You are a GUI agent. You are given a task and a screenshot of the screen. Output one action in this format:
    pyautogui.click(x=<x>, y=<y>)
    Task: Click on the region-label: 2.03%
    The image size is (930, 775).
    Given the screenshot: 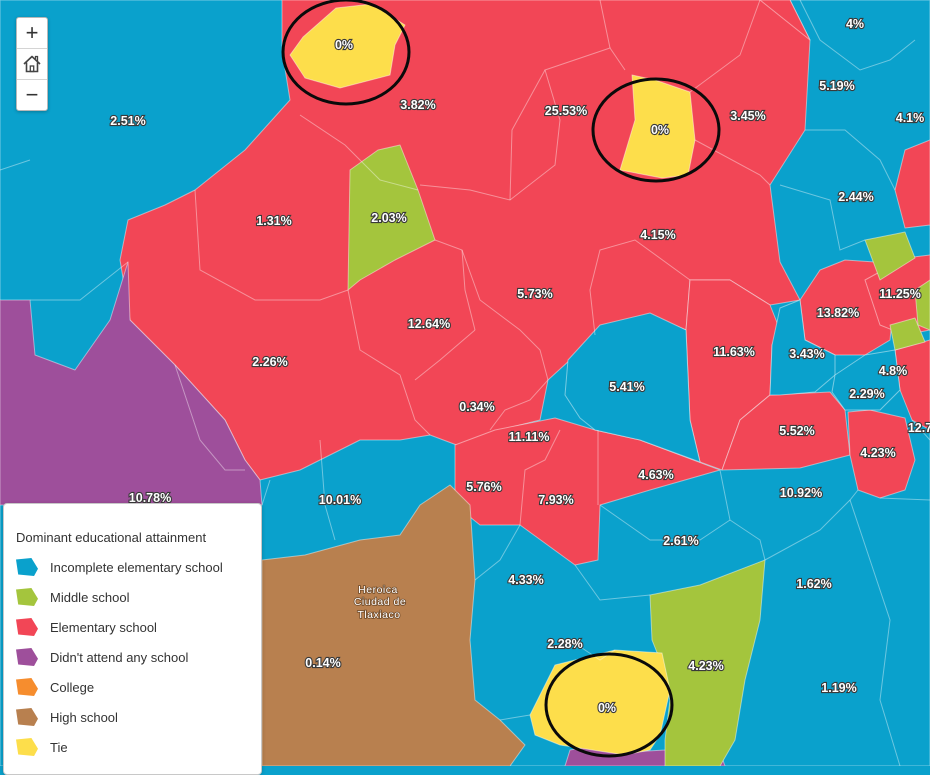 What is the action you would take?
    pyautogui.click(x=388, y=218)
    